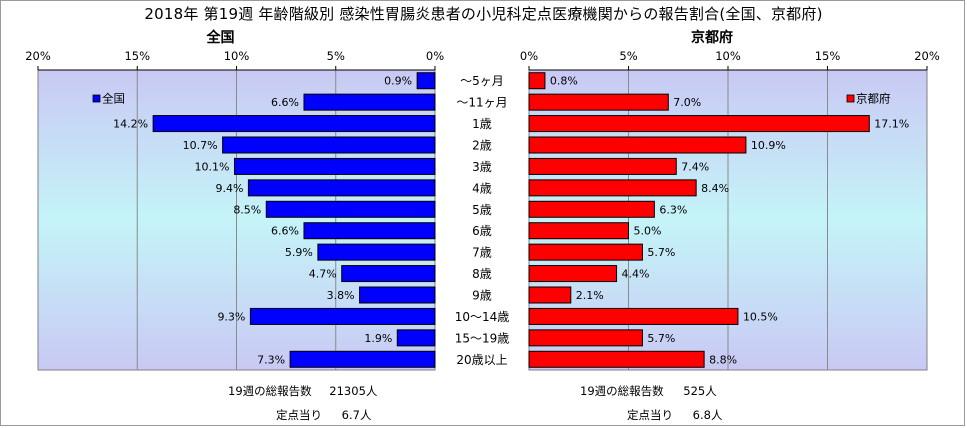  Describe the element at coordinates (687, 102) in the screenshot. I see `right-data-label: 7.0%` at that location.